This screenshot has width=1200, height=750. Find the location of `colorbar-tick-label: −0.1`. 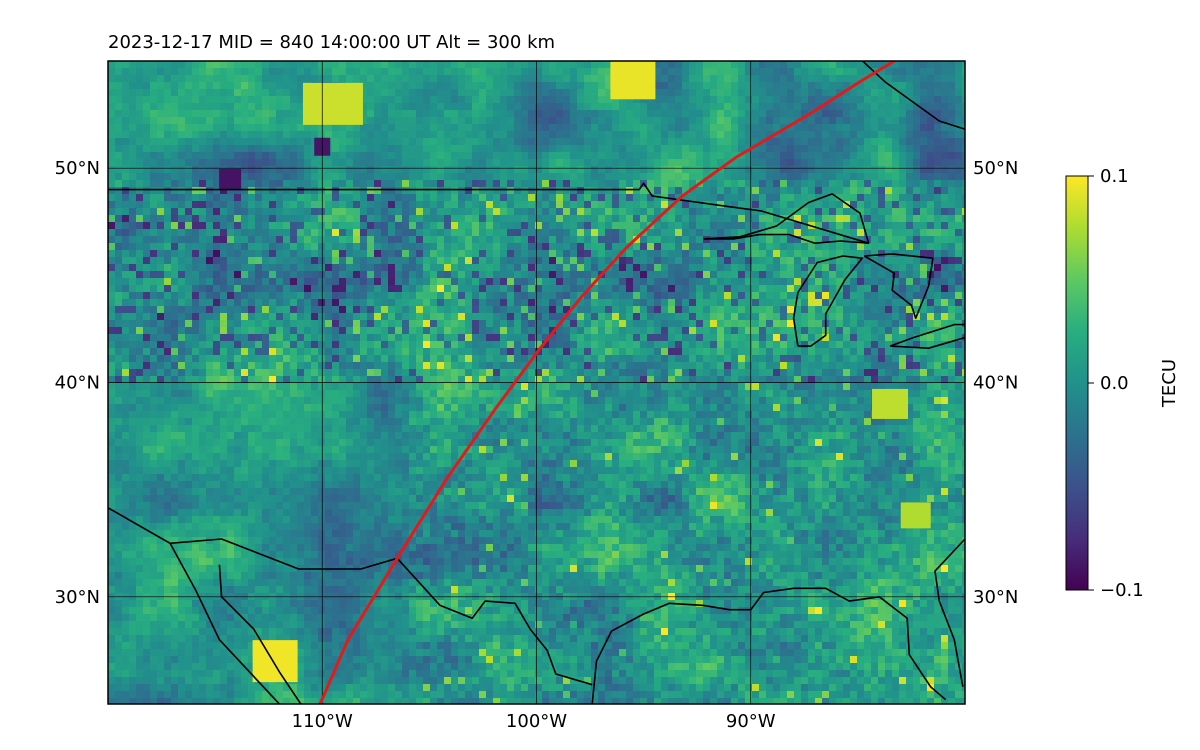

colorbar-tick-label: −0.1 is located at coordinates (1122, 590).